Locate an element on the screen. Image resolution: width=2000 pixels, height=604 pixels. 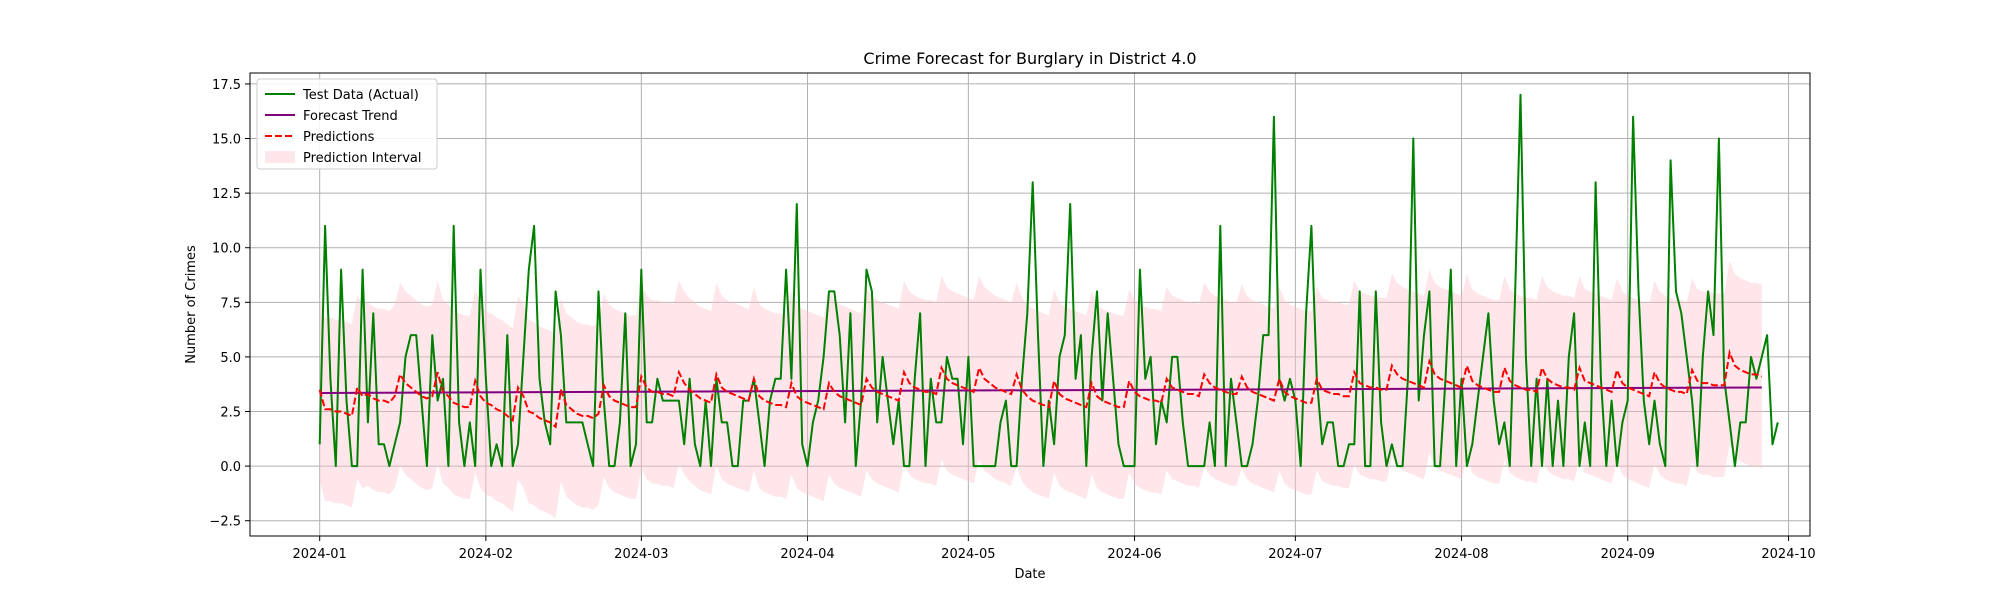
y-tick-label: 2.5 is located at coordinates (230, 413).